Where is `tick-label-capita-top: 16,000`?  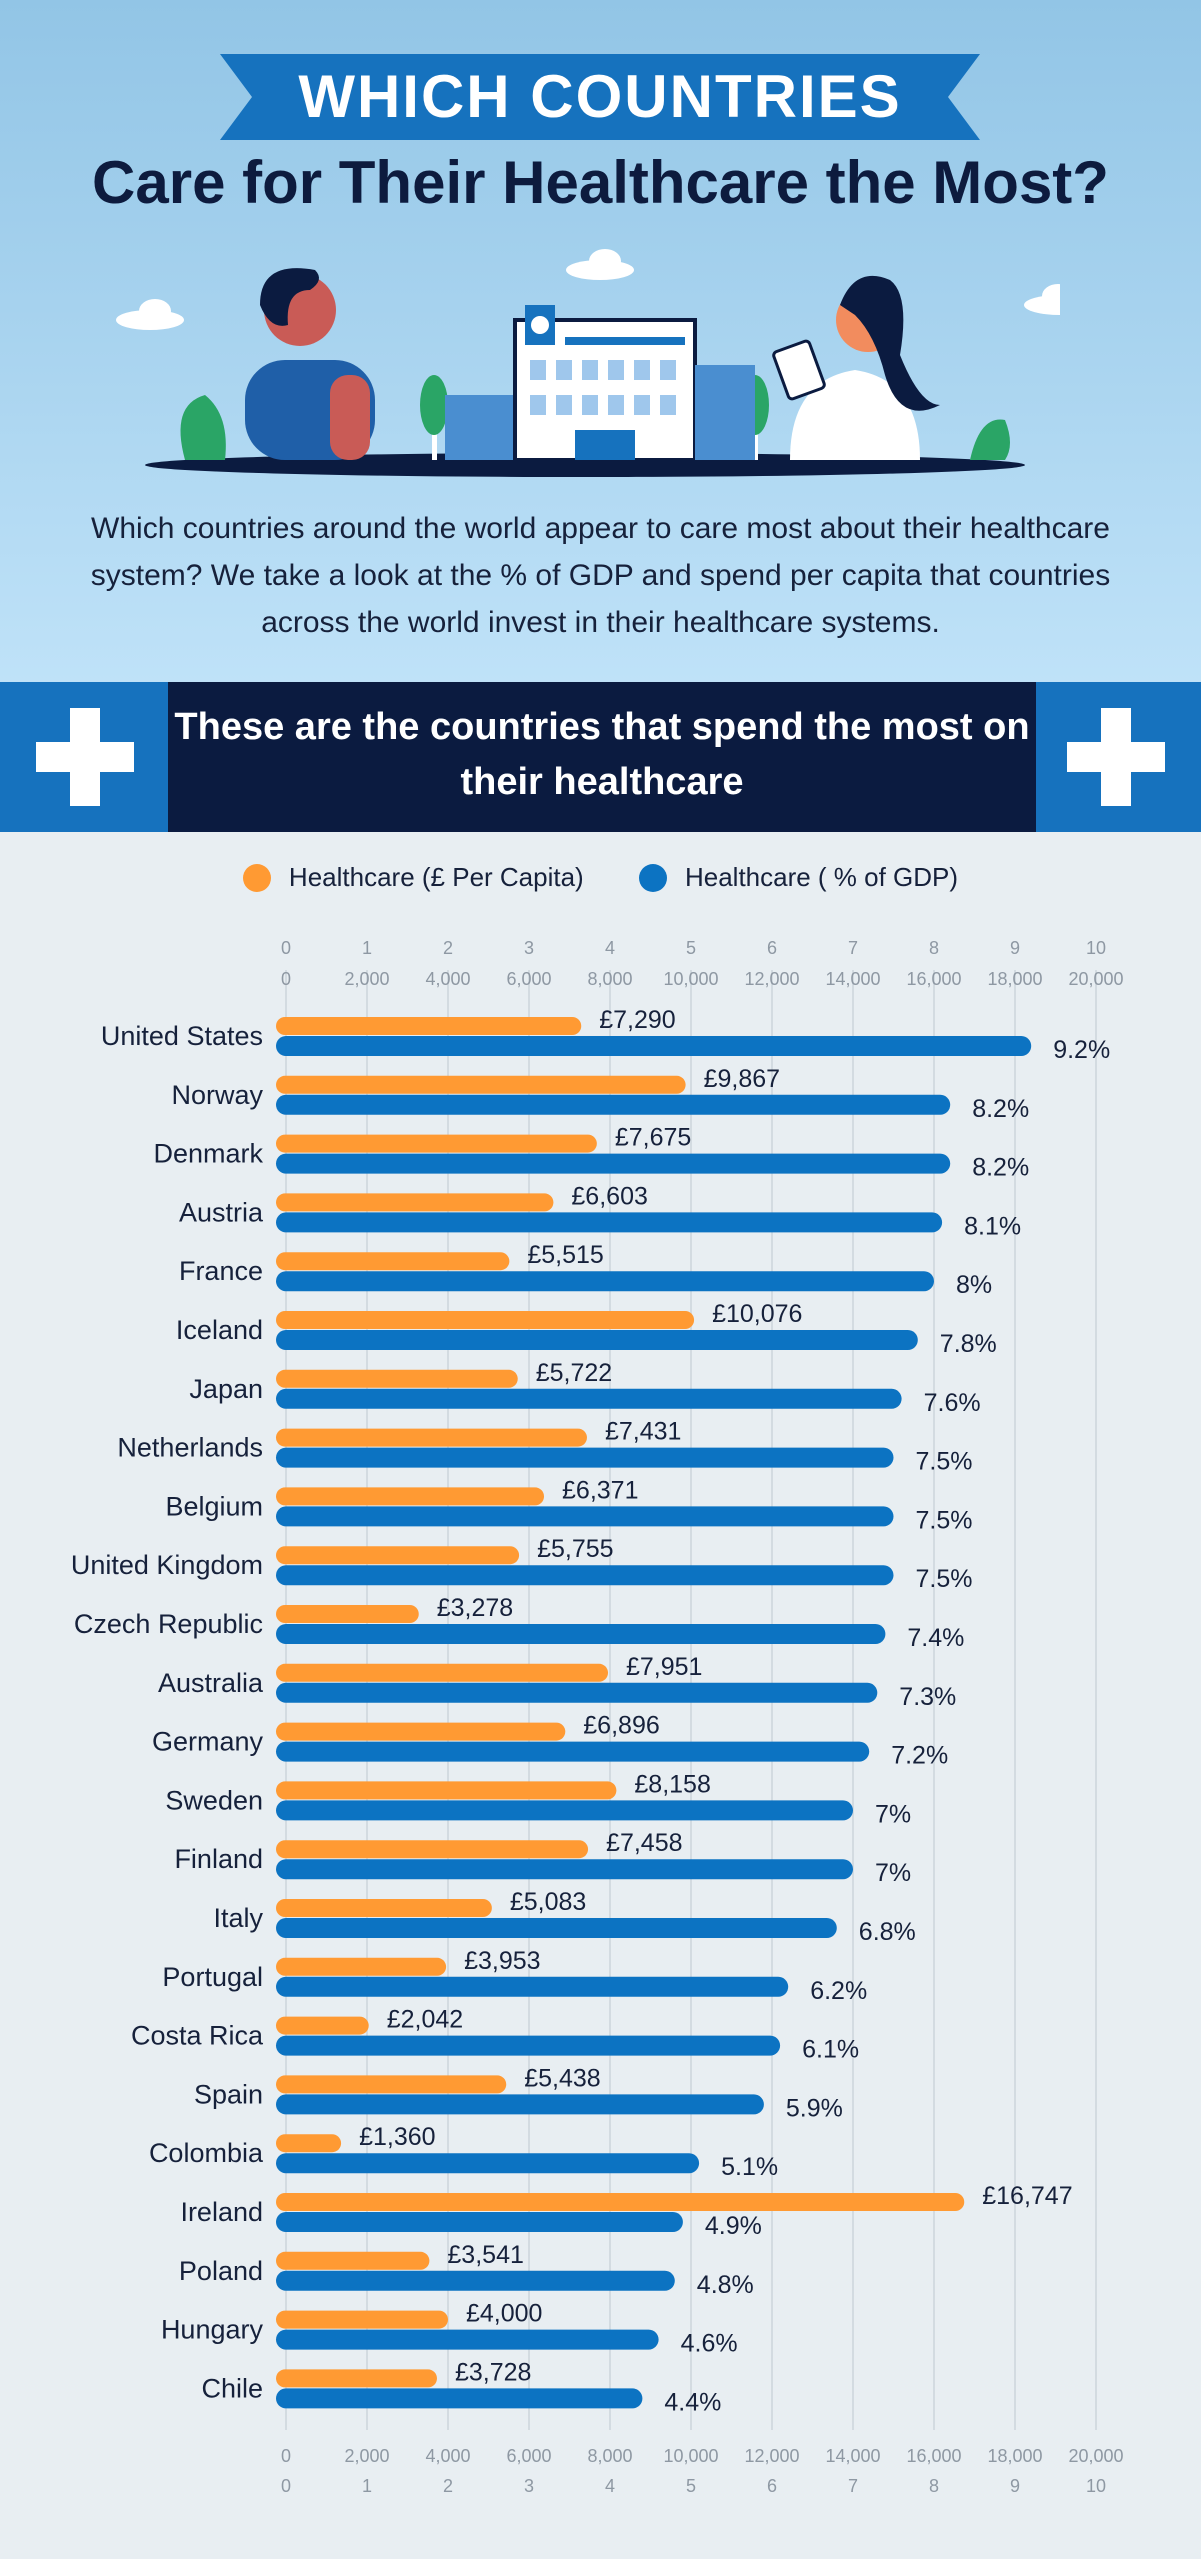
tick-label-capita-top: 16,000 is located at coordinates (933, 979).